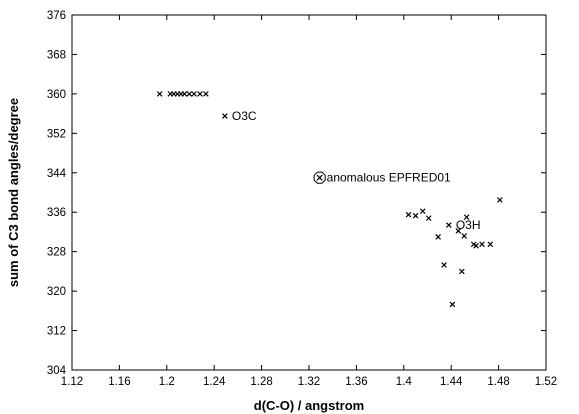  What do you see at coordinates (389, 178) in the screenshot?
I see `point-annotation: anomalous EPFRED01` at bounding box center [389, 178].